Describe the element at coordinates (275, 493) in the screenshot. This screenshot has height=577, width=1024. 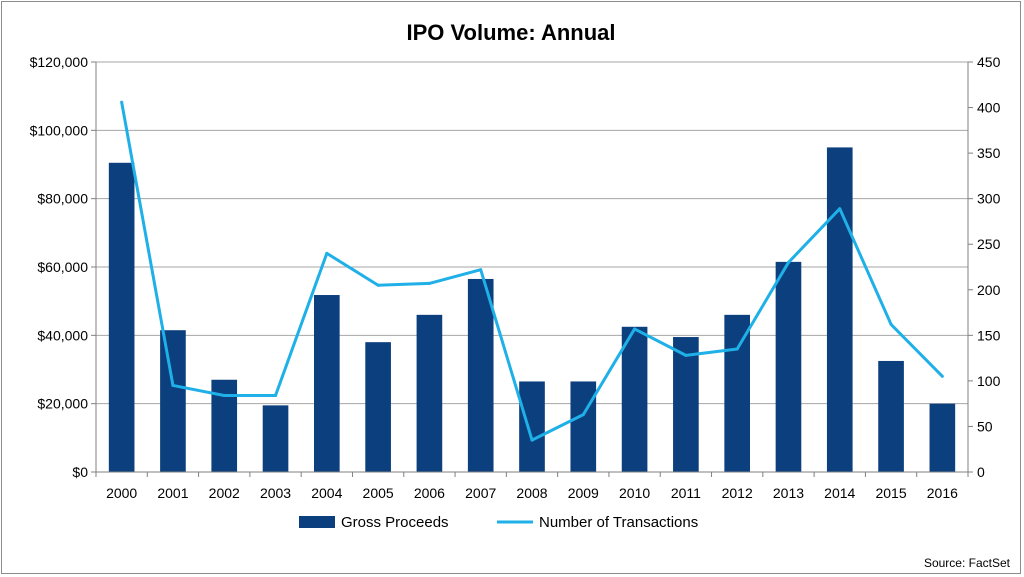
I see `x-tick-label: 2003` at that location.